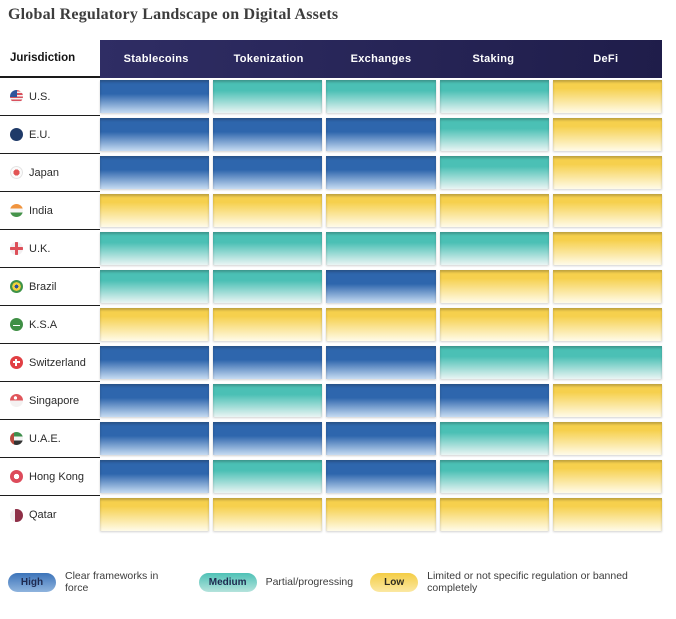  What do you see at coordinates (45, 438) in the screenshot?
I see `jurisdiction-label: U.A.E.` at bounding box center [45, 438].